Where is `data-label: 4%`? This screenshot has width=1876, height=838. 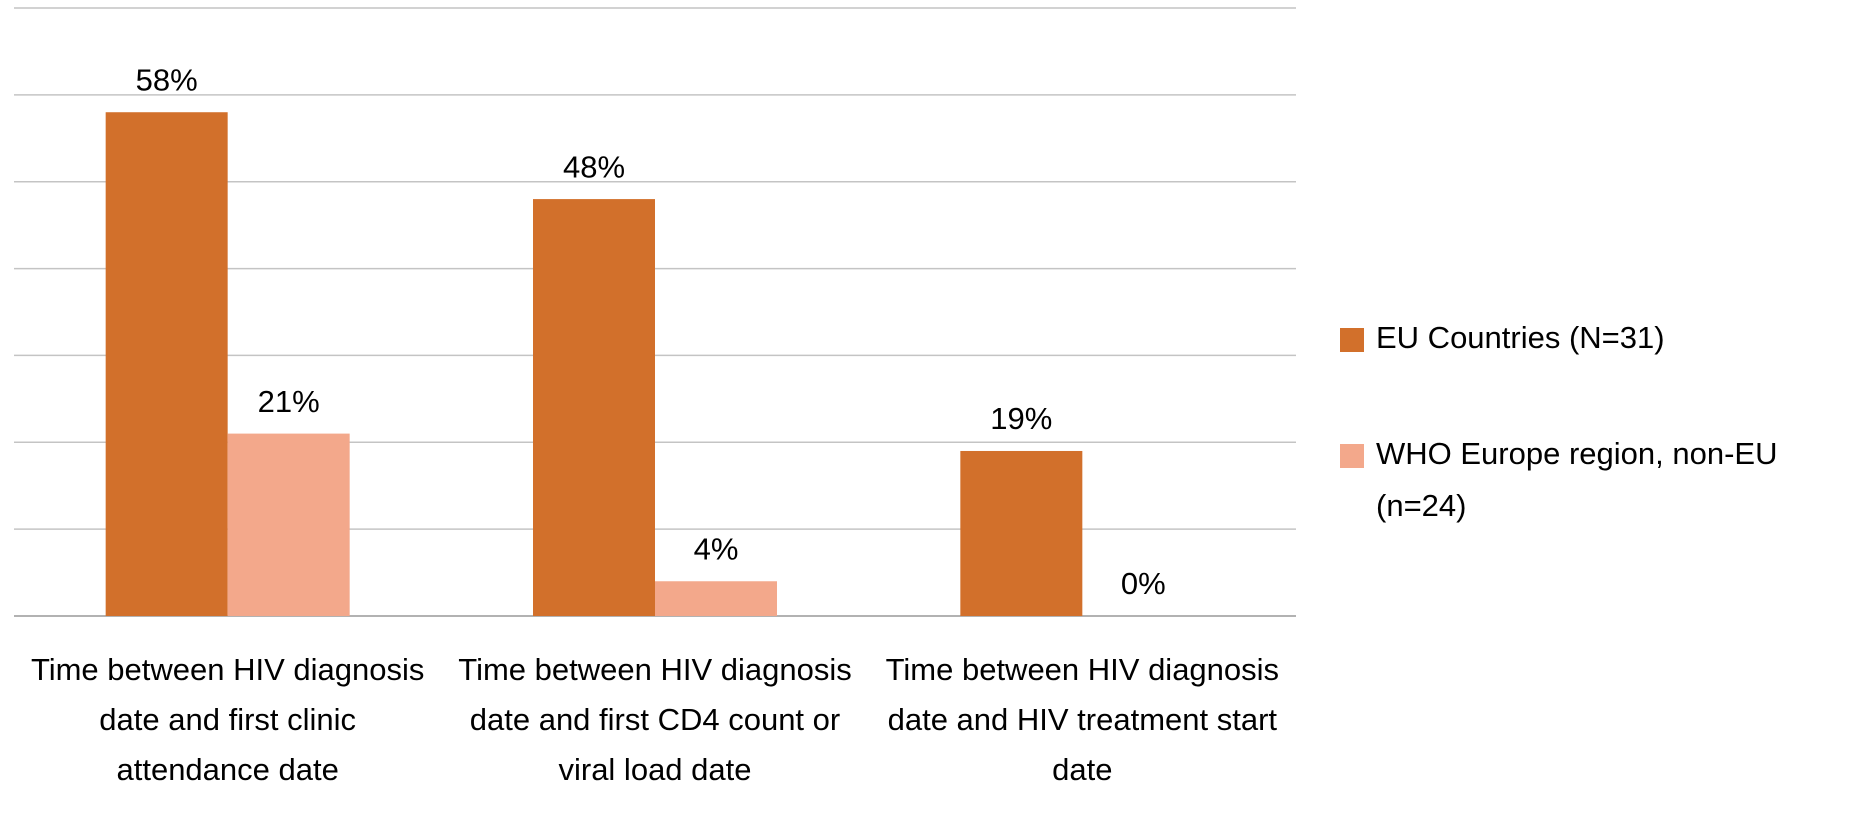 data-label: 4% is located at coordinates (716, 548).